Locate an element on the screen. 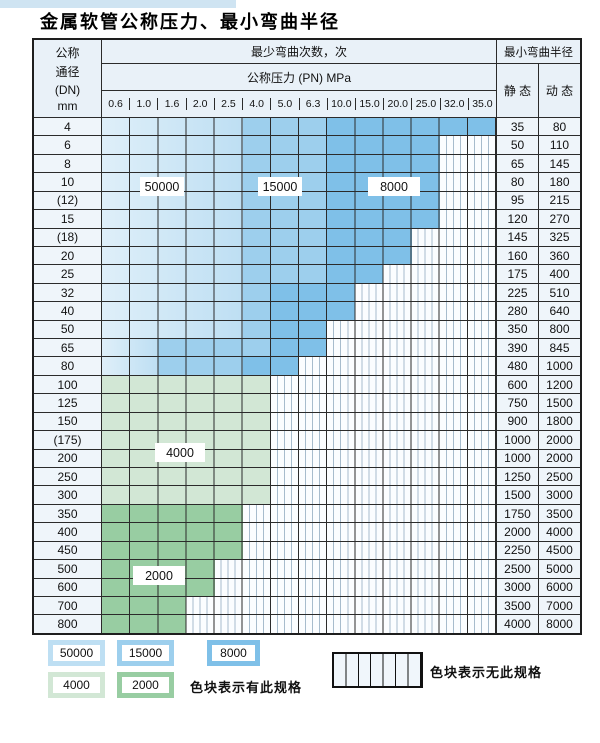  table-row: (175) 1000 2000 is located at coordinates (307, 440).